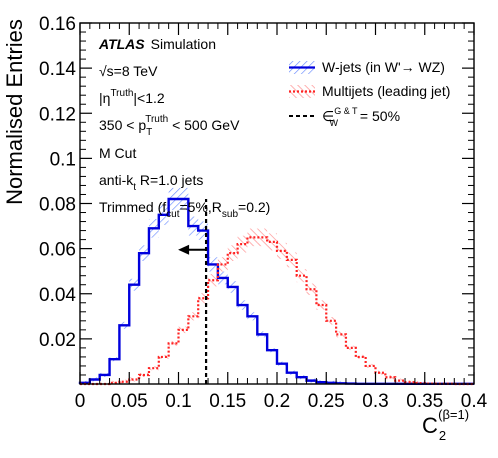 Image resolution: width=498 pixels, height=458 pixels. I want to click on legend-entry-multijets: Multijets (leading jet), so click(369, 91).